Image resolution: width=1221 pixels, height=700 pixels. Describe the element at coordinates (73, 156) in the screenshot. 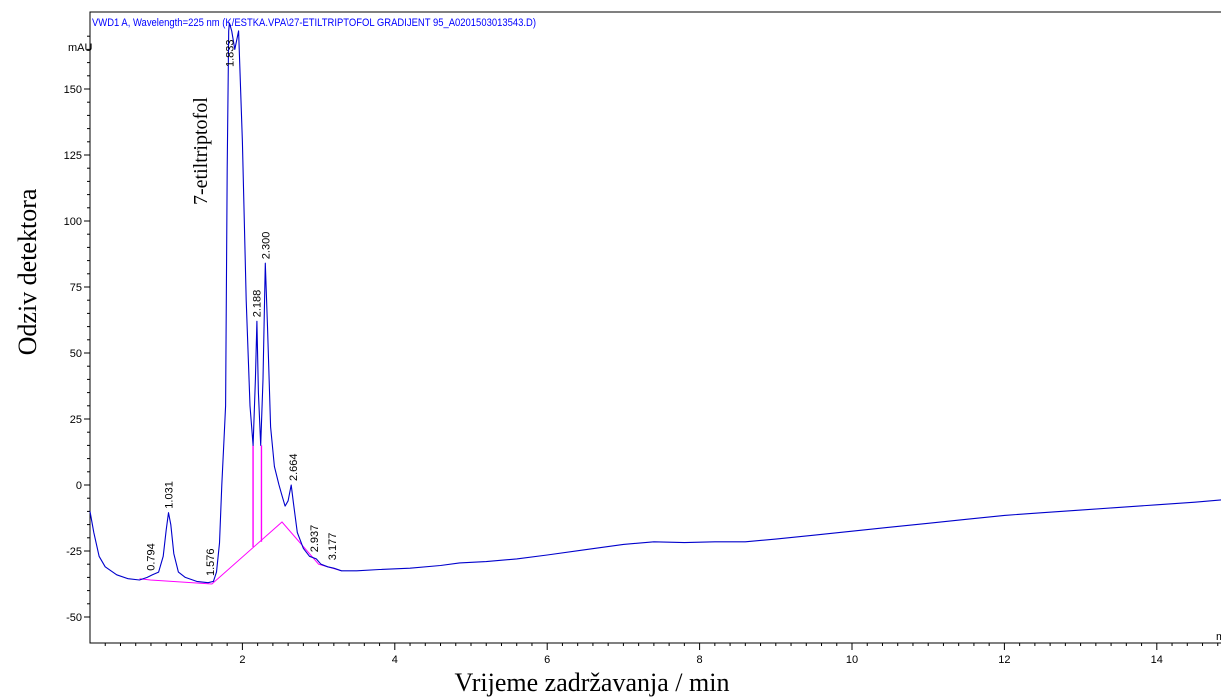

I see `y-tick-label: 125` at that location.